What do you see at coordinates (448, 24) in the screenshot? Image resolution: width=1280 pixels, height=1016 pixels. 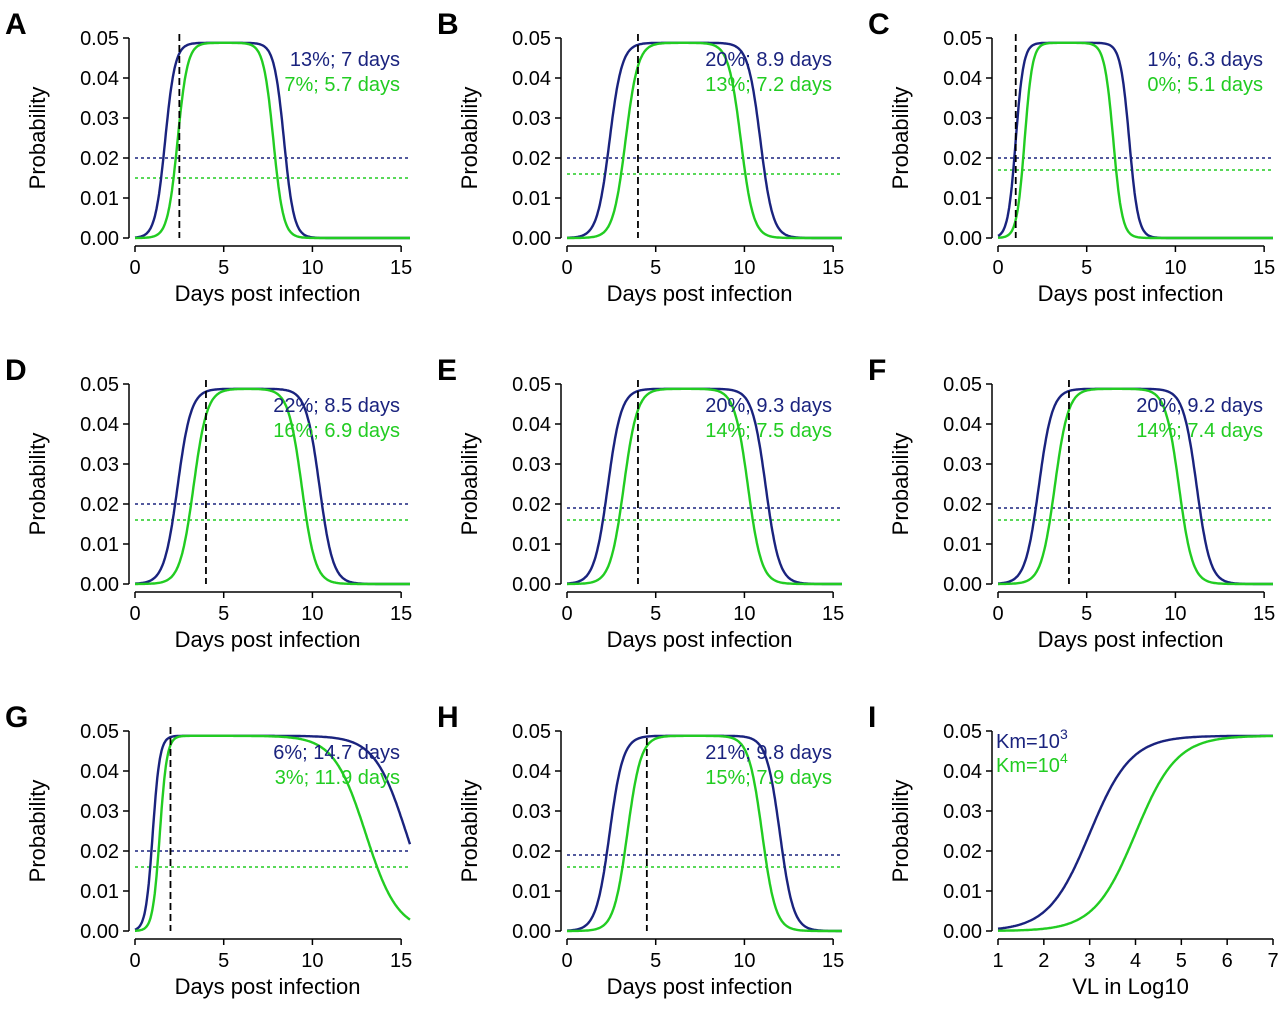 I see `panel-letter: B` at bounding box center [448, 24].